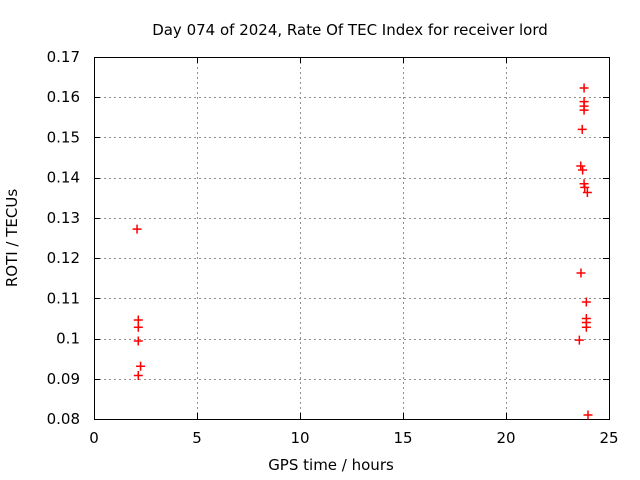  I want to click on y-tick-label: 0.12, so click(63, 258).